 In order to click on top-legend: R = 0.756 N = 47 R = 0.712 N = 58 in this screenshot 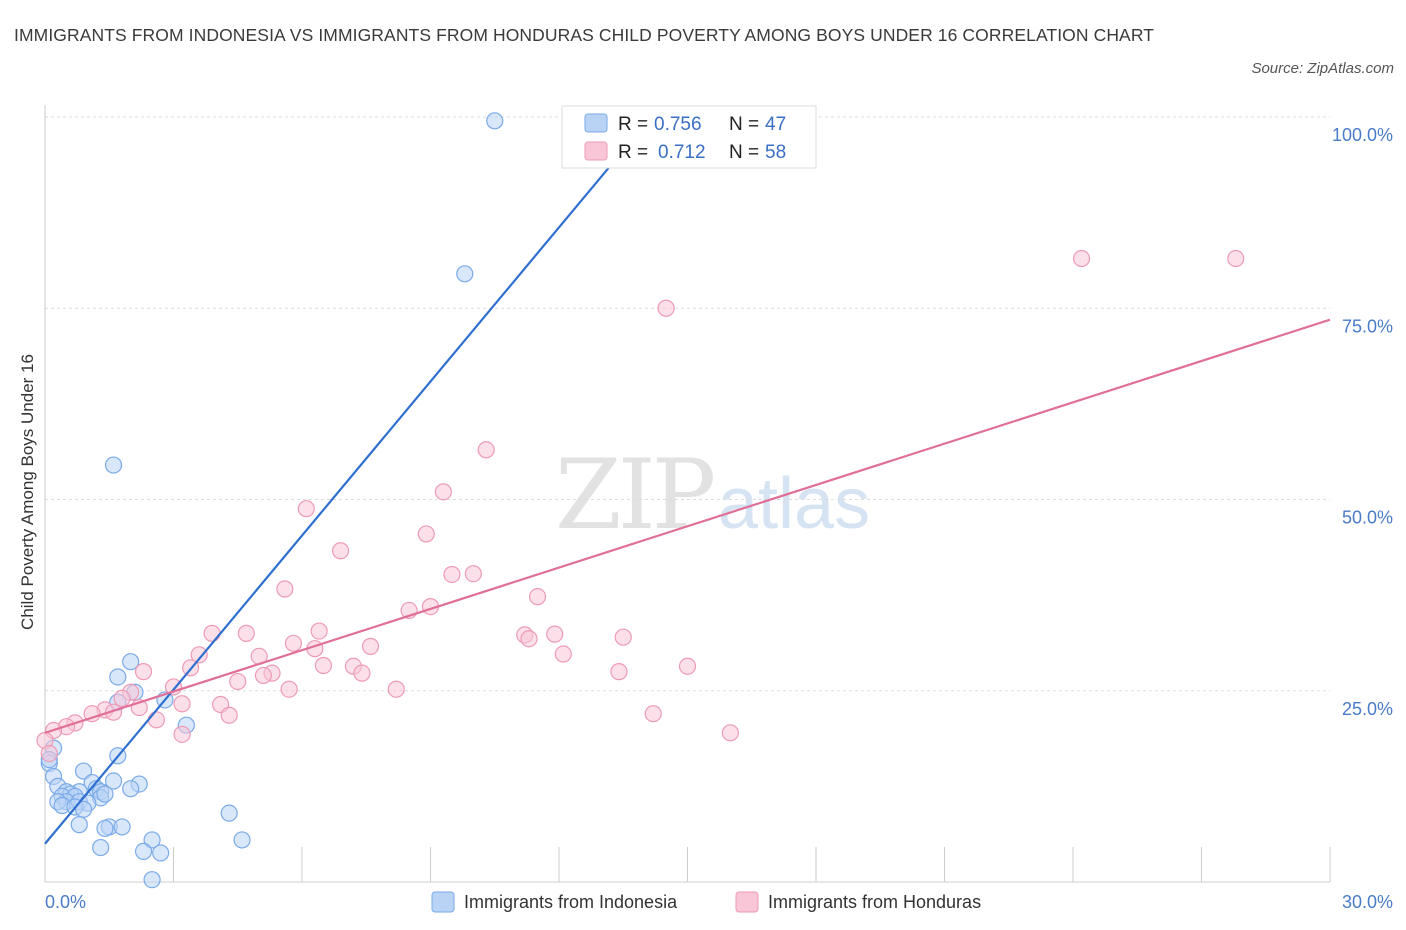, I will do `click(689, 137)`.